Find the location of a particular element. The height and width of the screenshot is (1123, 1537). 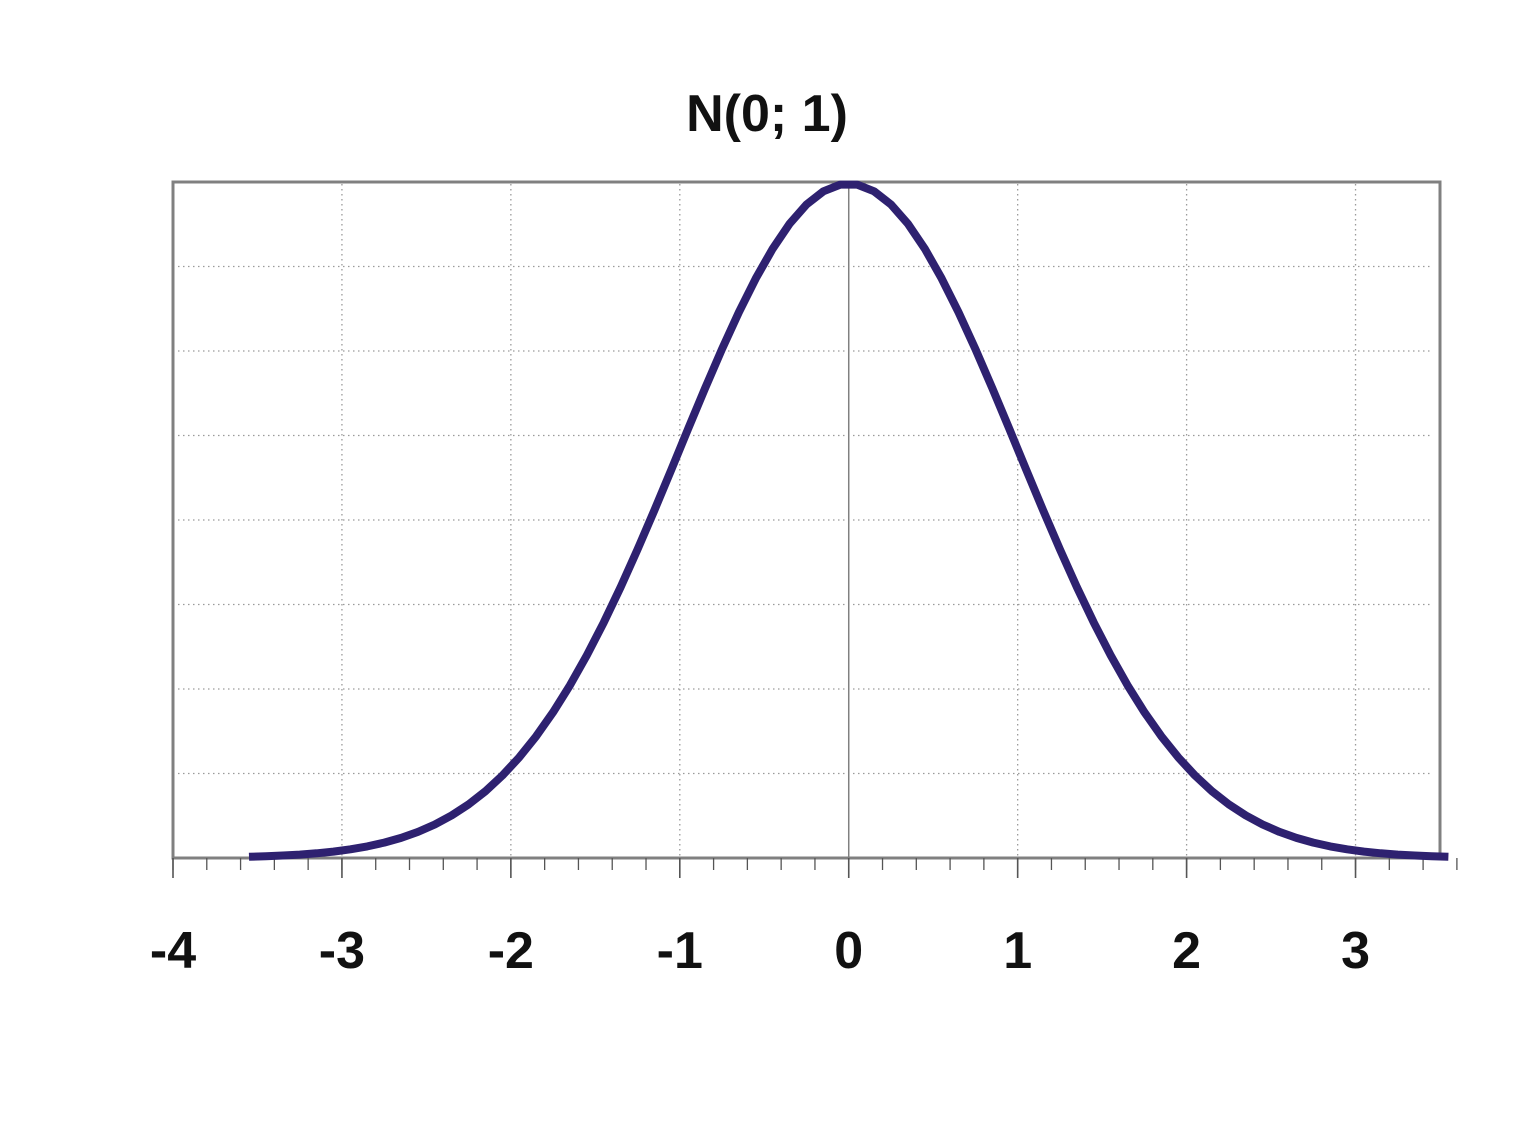

x-tick-label: -3 is located at coordinates (342, 951).